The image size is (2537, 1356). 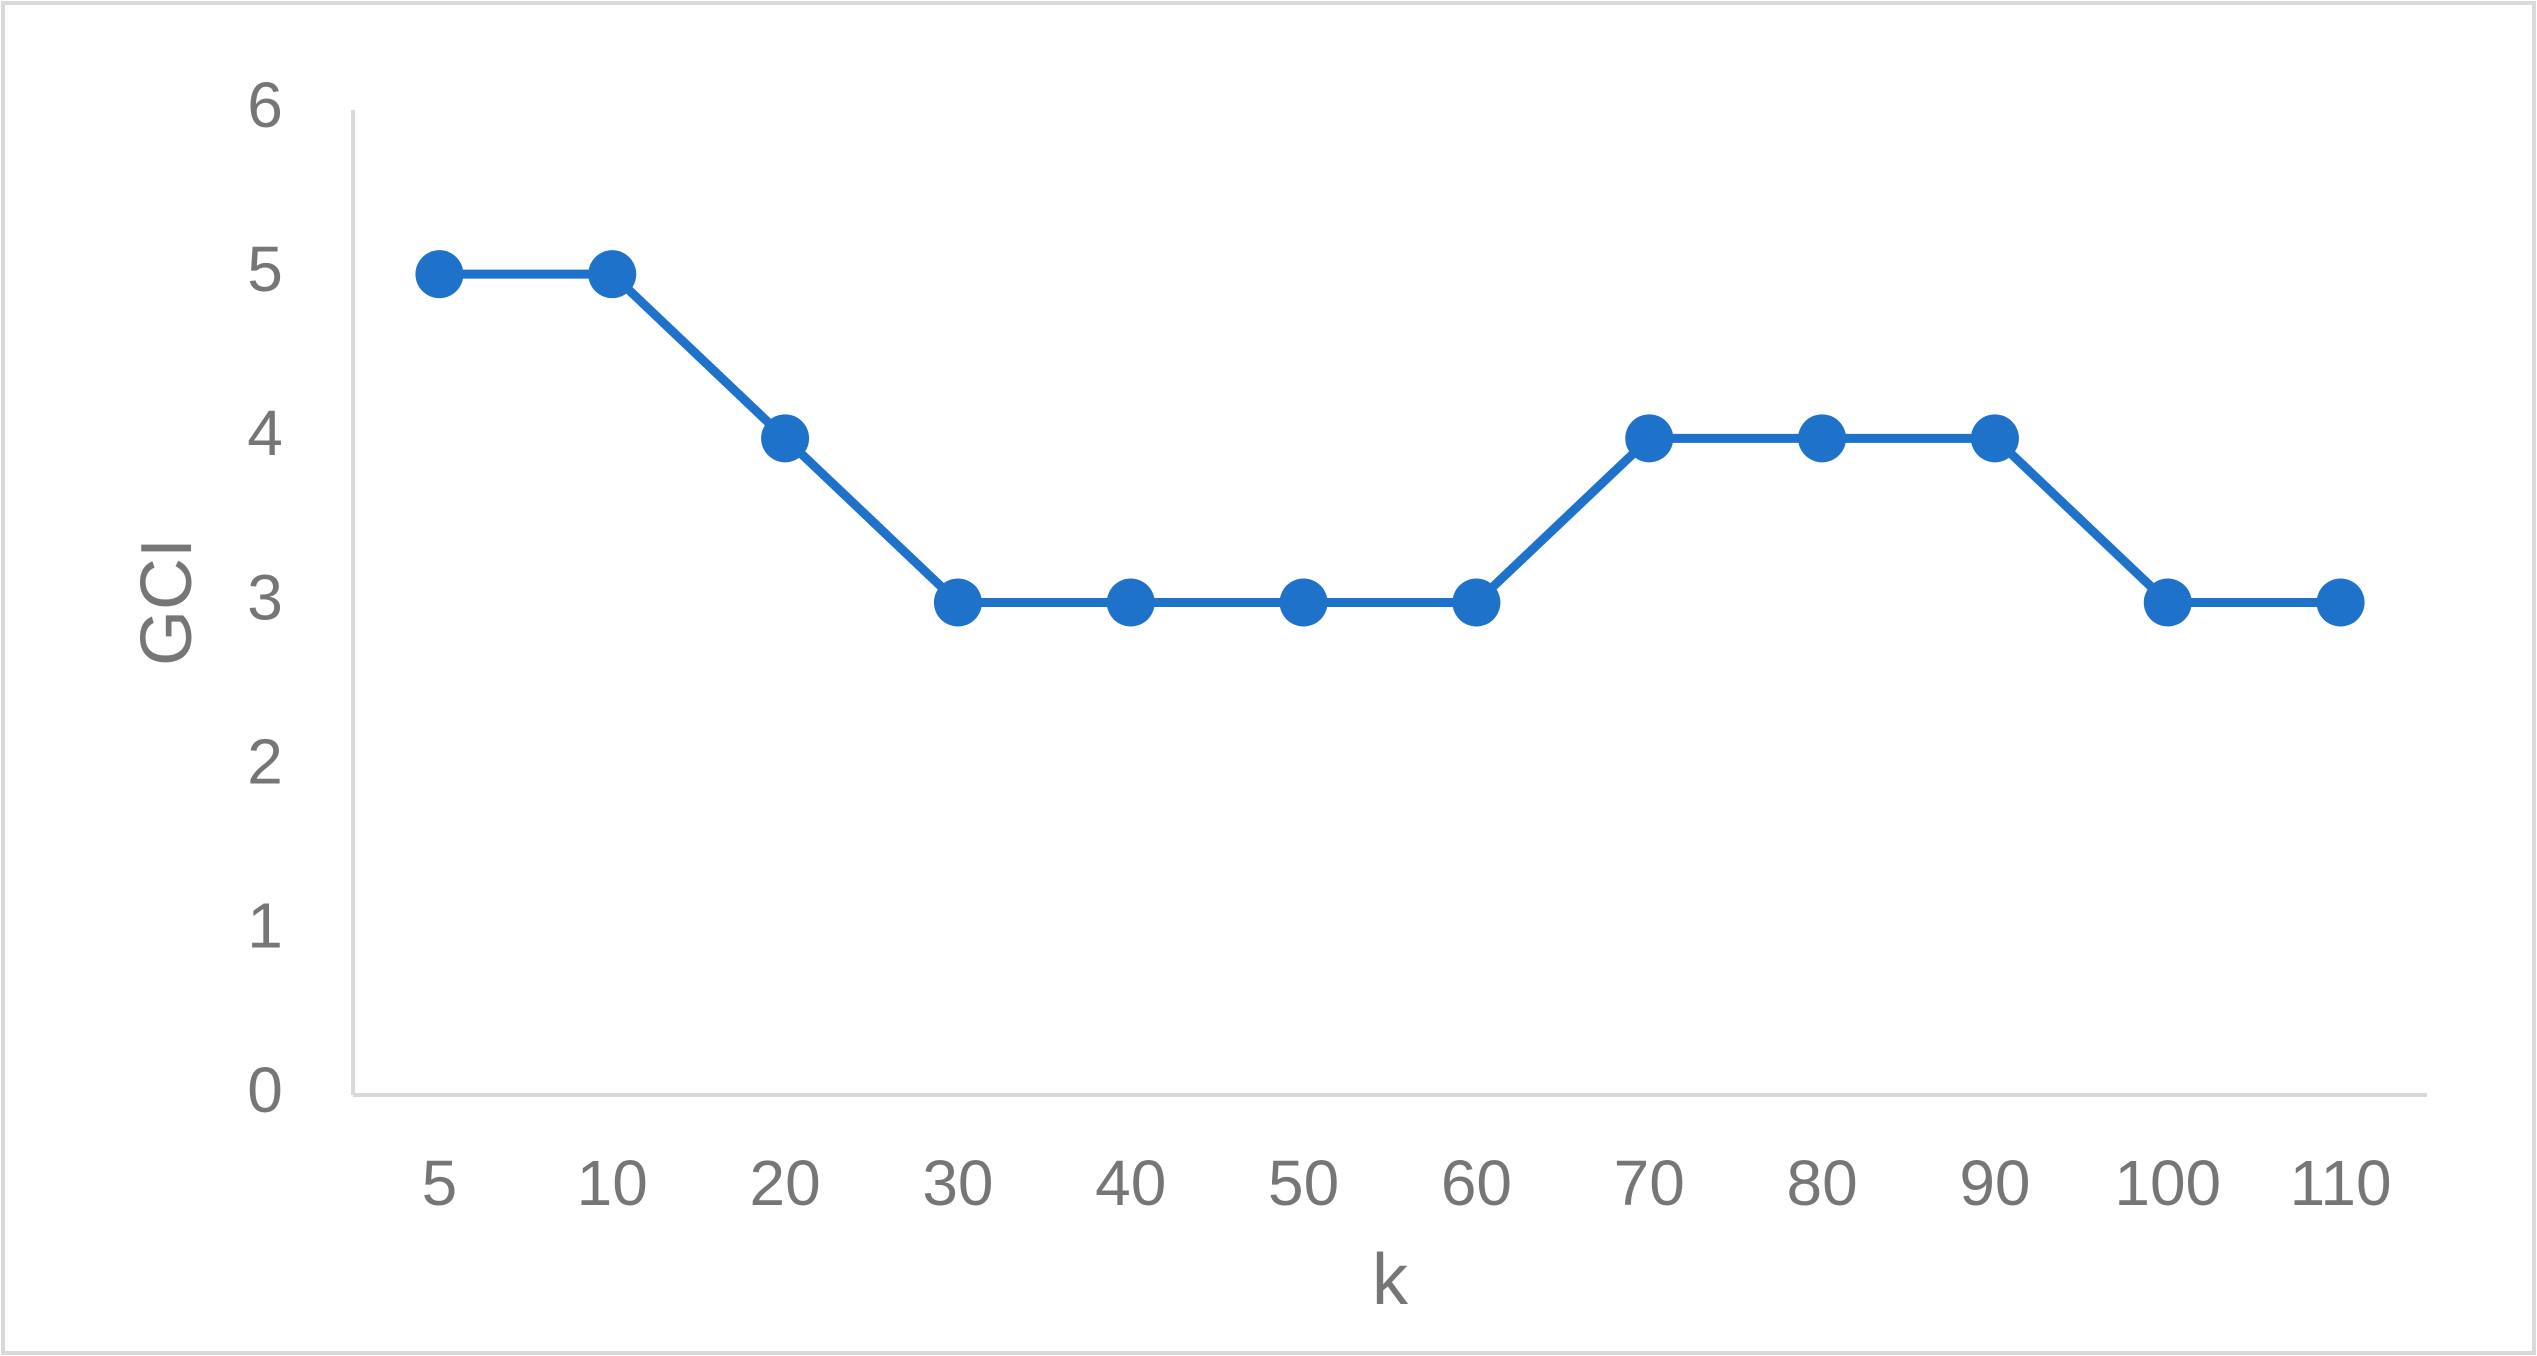 What do you see at coordinates (957, 1183) in the screenshot?
I see `x-tick-label: 30` at bounding box center [957, 1183].